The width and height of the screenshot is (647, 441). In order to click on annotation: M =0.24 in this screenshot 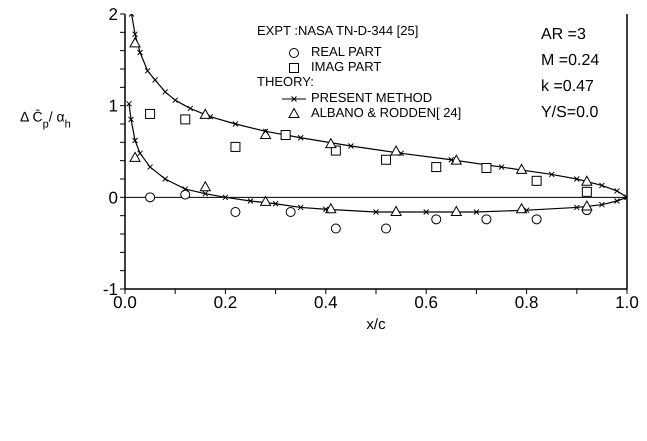, I will do `click(570, 61)`.